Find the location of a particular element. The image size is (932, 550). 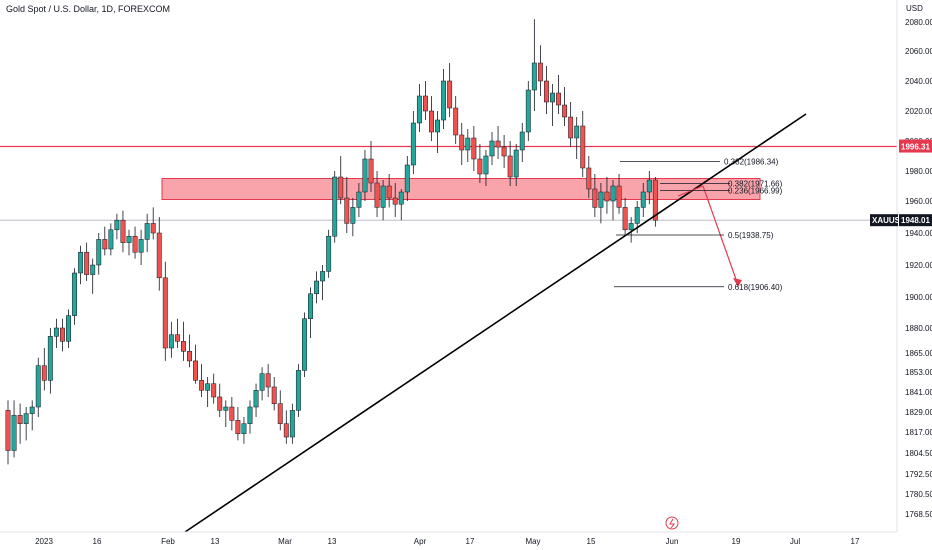

x-tick-label: 2023 is located at coordinates (44, 541).